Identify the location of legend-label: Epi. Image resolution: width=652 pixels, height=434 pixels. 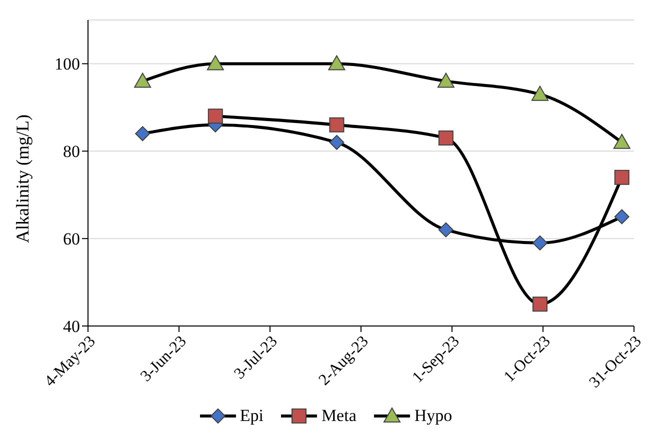
(252, 416).